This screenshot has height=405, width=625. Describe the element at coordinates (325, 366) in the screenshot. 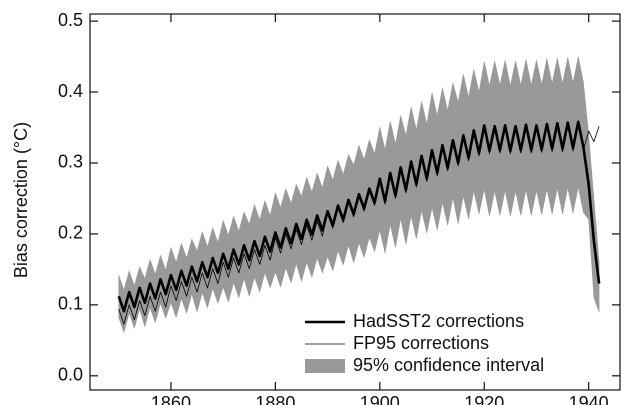

I see `legend-swatch` at that location.